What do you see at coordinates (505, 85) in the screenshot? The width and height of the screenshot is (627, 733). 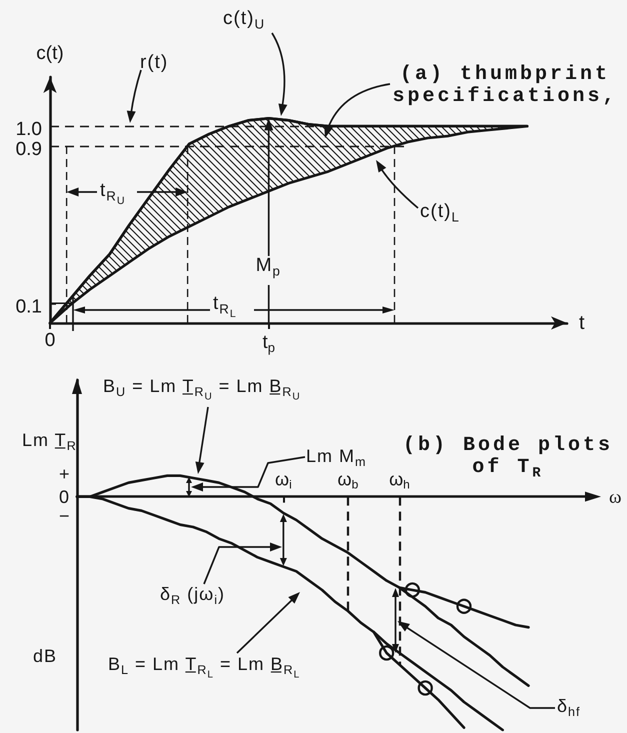 I see `chart-title: (a) thumbprint specifications,` at bounding box center [505, 85].